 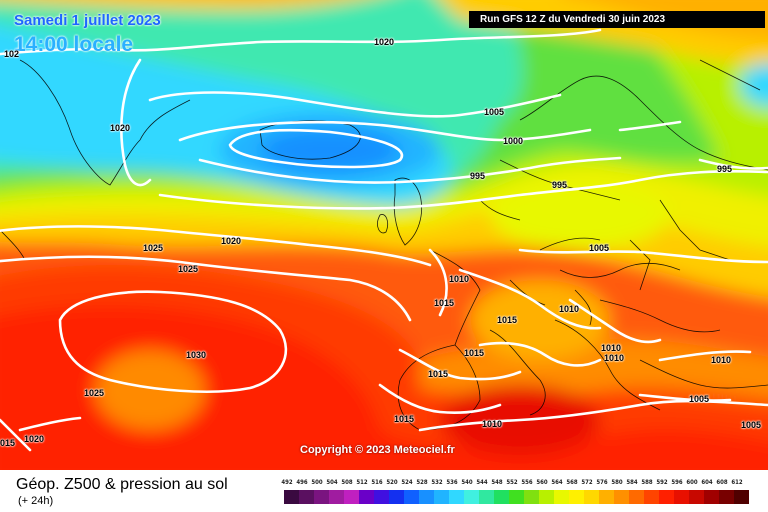 What do you see at coordinates (677, 482) in the screenshot?
I see `scale-value-label: 596` at bounding box center [677, 482].